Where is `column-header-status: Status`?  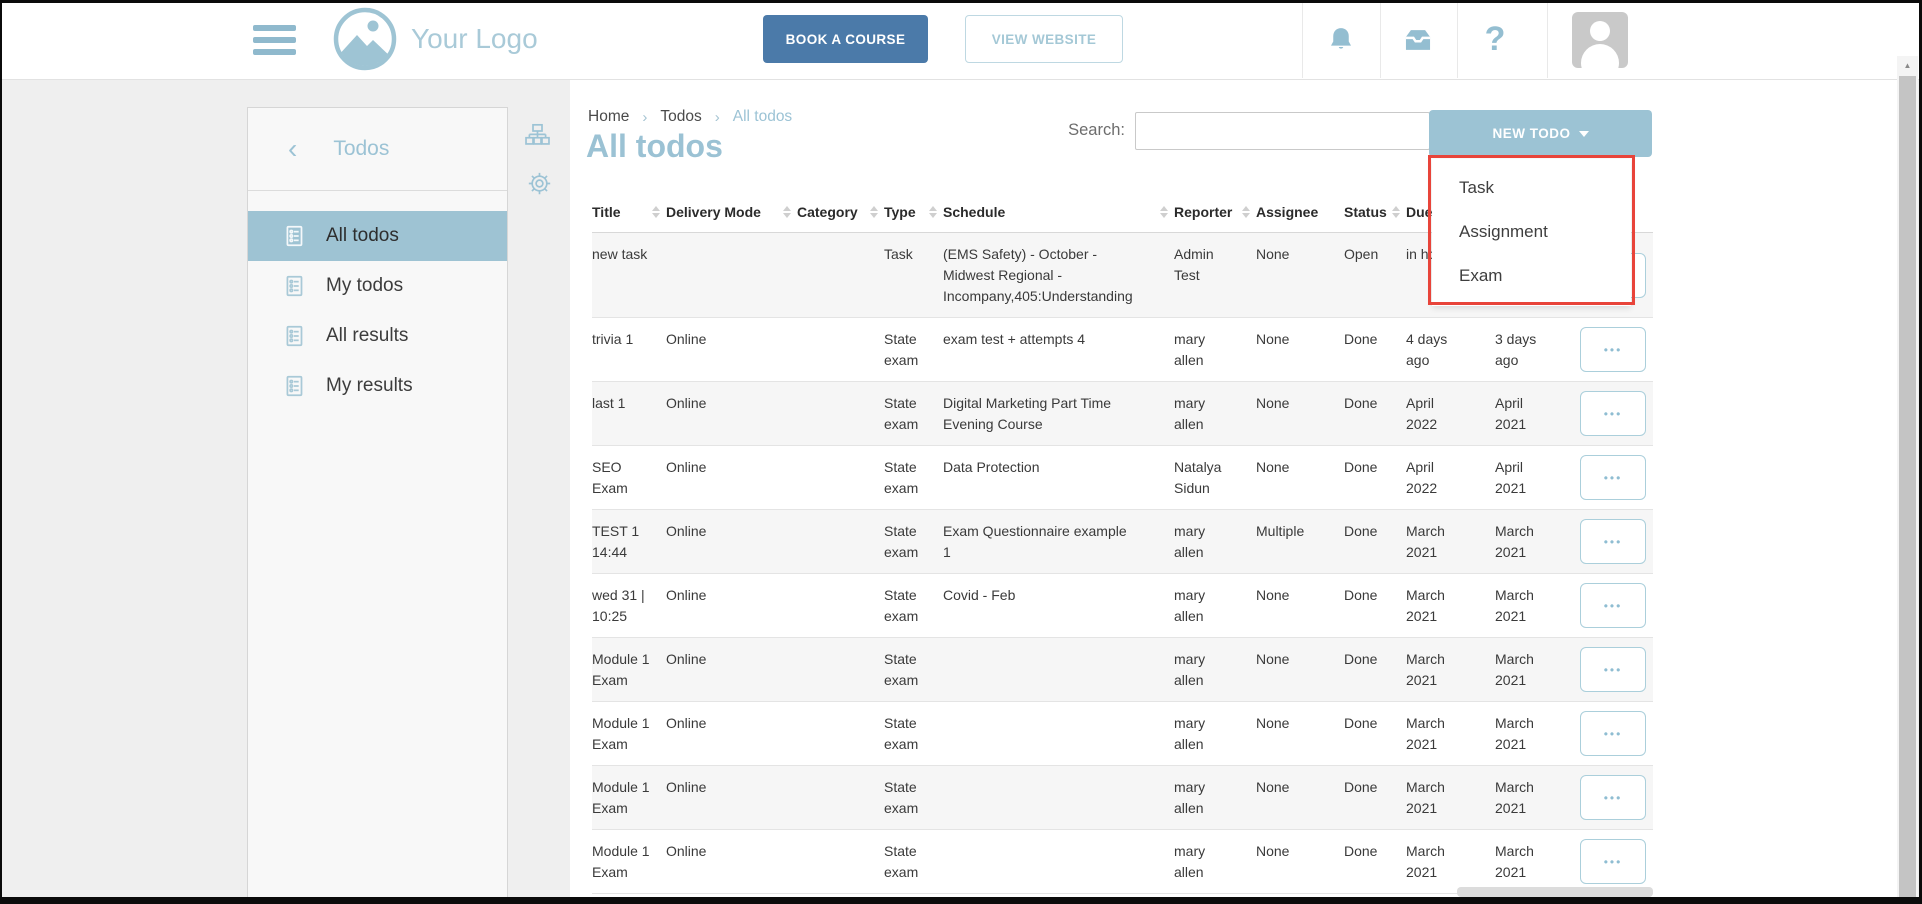
column-header-status: Status is located at coordinates (1375, 212).